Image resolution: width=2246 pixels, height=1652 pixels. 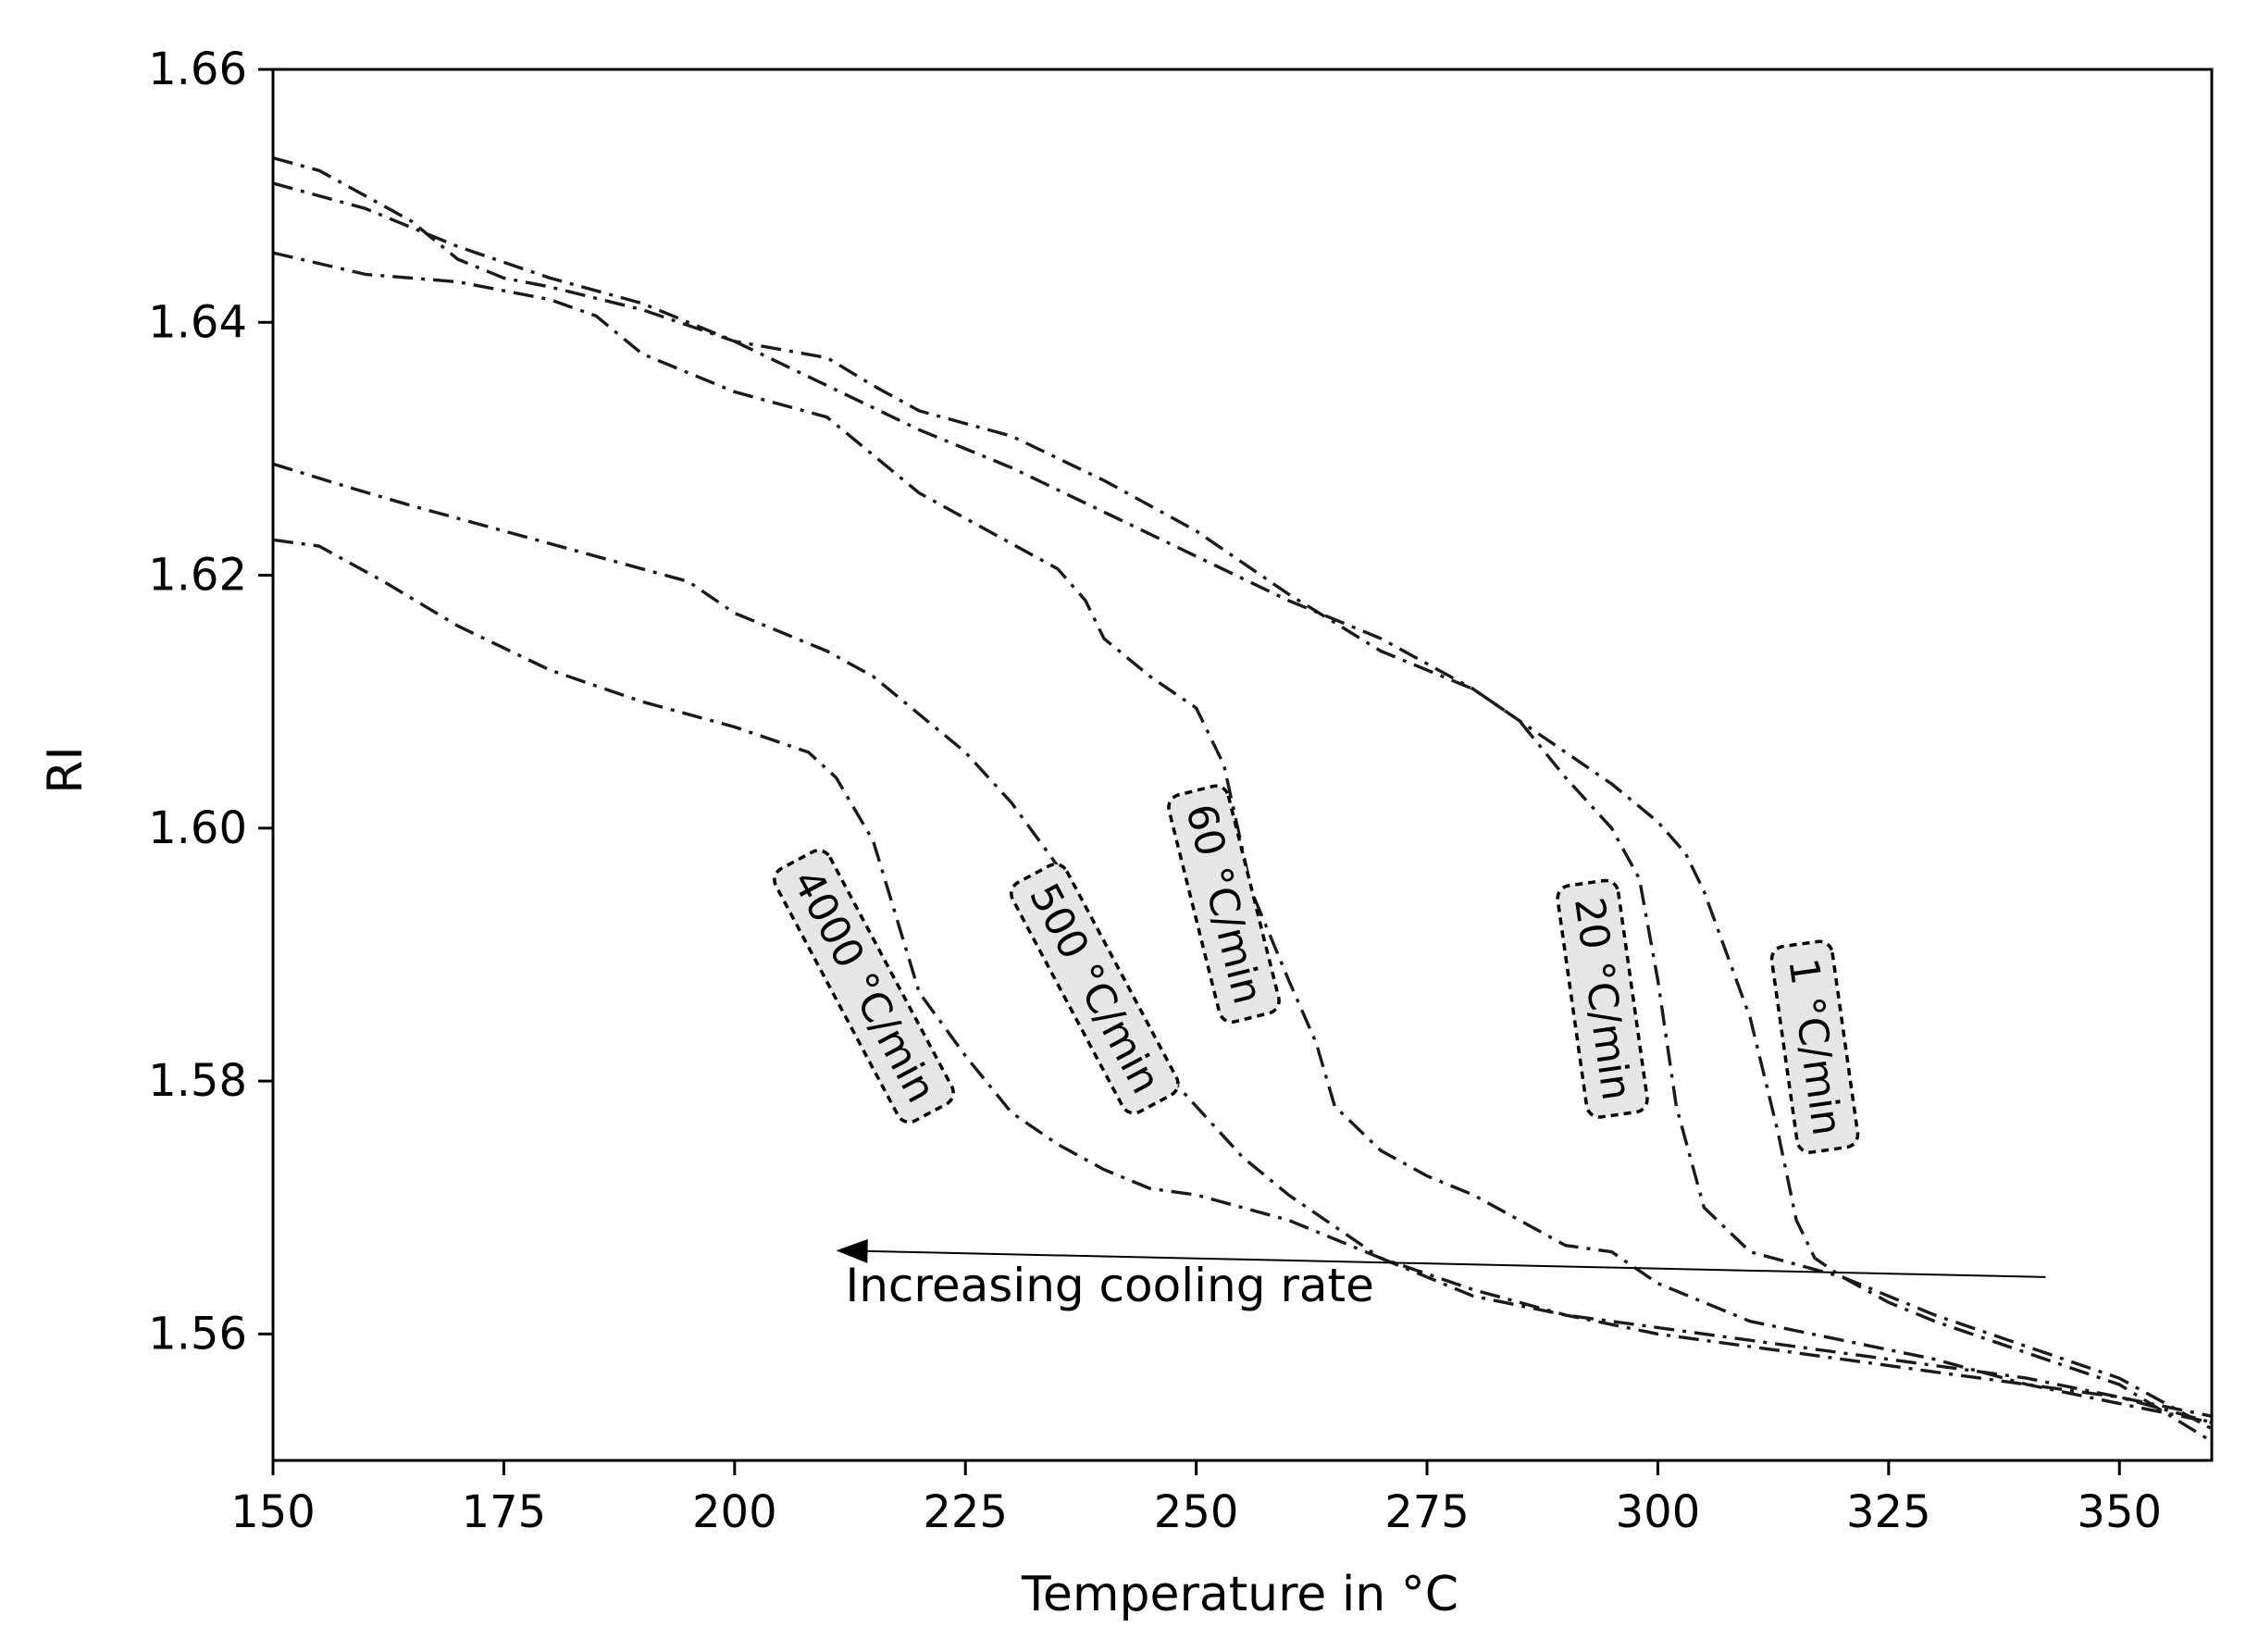 I want to click on x-tick-label: 175, so click(x=504, y=1512).